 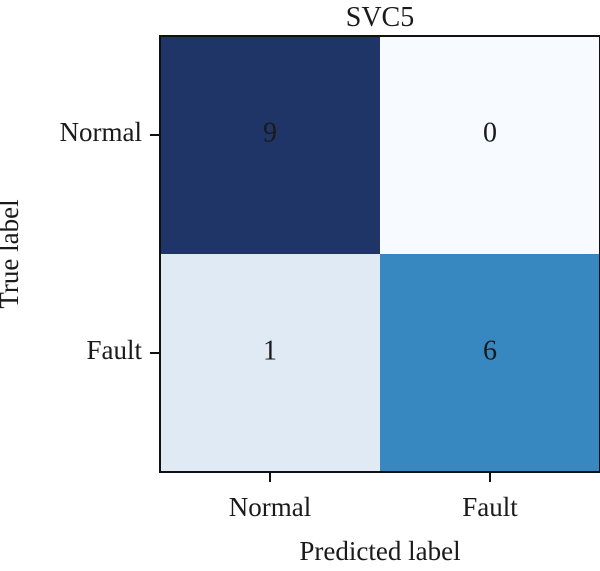 I want to click on chart-title: SVC5, so click(x=380, y=17).